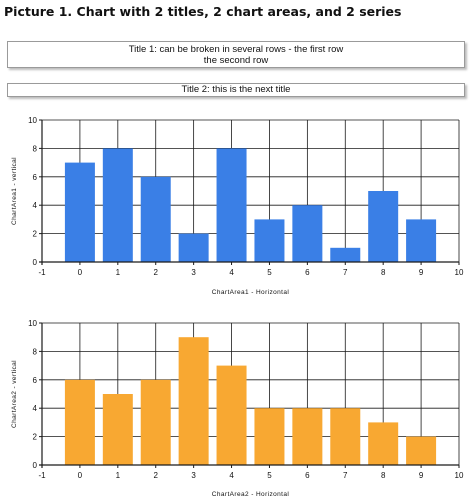 Image resolution: width=474 pixels, height=501 pixels. I want to click on chart-1-x-tick-label: 5, so click(269, 272).